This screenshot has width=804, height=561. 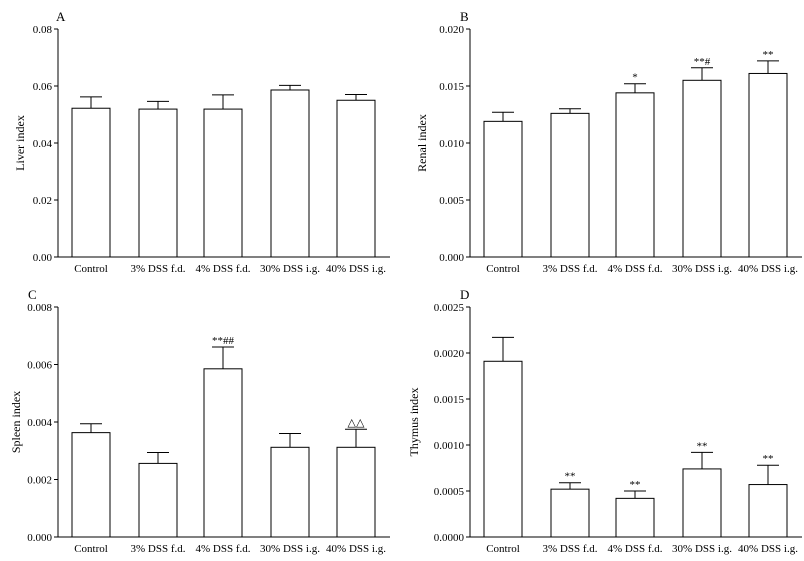 What do you see at coordinates (451, 144) in the screenshot?
I see `y-tick-label: 0.010` at bounding box center [451, 144].